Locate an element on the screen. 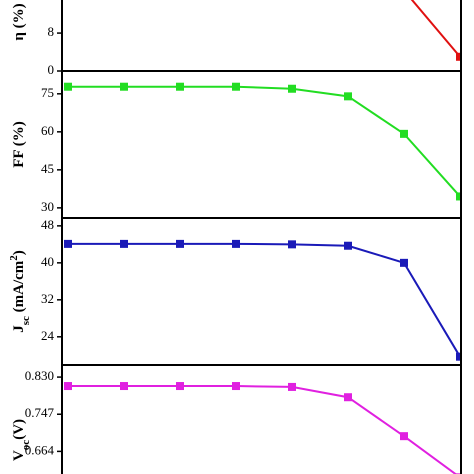  y-tick-label: 0.830 is located at coordinates (39, 375).